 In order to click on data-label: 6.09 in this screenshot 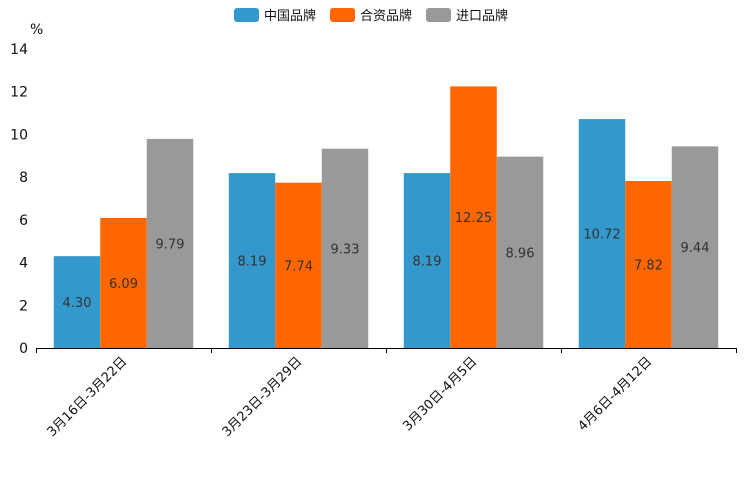, I will do `click(123, 284)`.